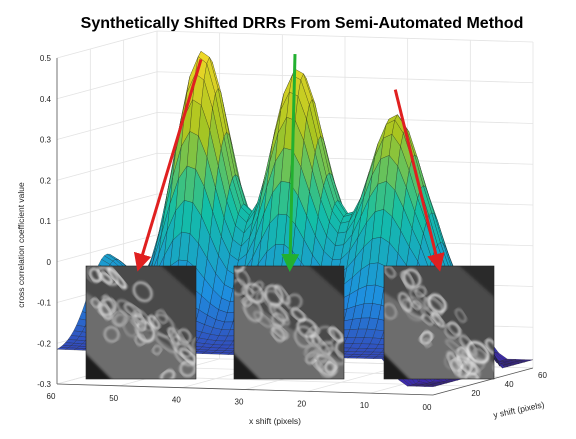  I want to click on x-tick-label: 10, so click(364, 405).